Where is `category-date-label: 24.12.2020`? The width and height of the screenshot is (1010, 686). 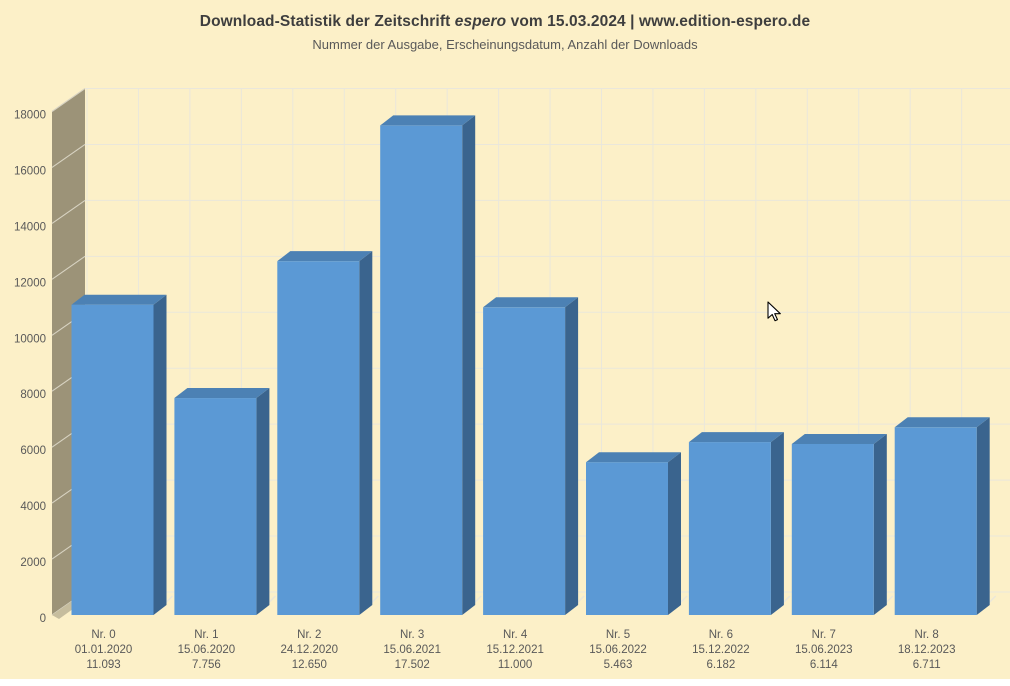
category-date-label: 24.12.2020 is located at coordinates (310, 650).